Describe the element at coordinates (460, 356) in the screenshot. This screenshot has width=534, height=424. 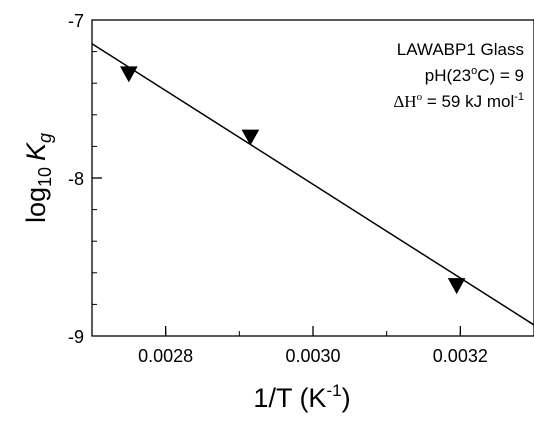
I see `x-tick-label: 0.0032` at that location.